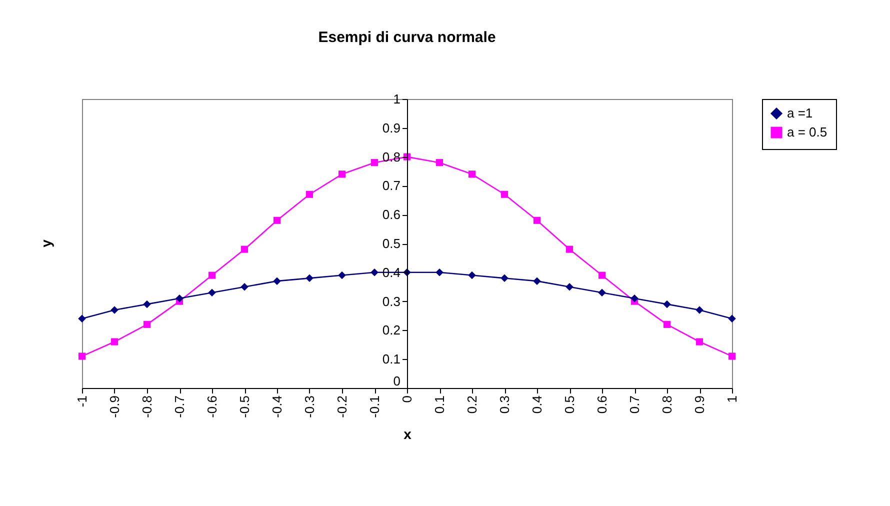 The width and height of the screenshot is (890, 506). Describe the element at coordinates (569, 405) in the screenshot. I see `x-tick-label: 0.5` at that location.